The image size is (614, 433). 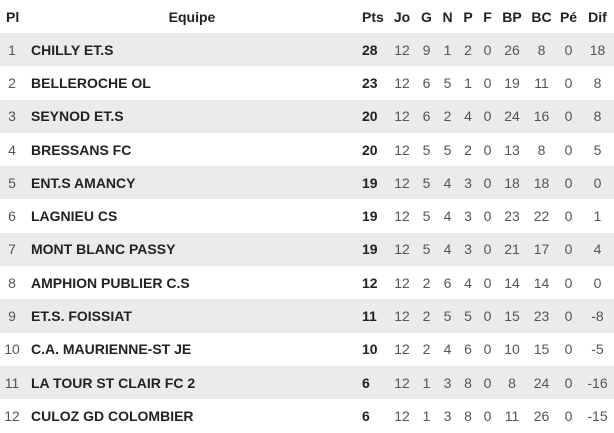 I want to click on table-row: 2 BELLEROCHE OL 23 12 6 5 1 0 19 11 0 8, so click(x=307, y=82).